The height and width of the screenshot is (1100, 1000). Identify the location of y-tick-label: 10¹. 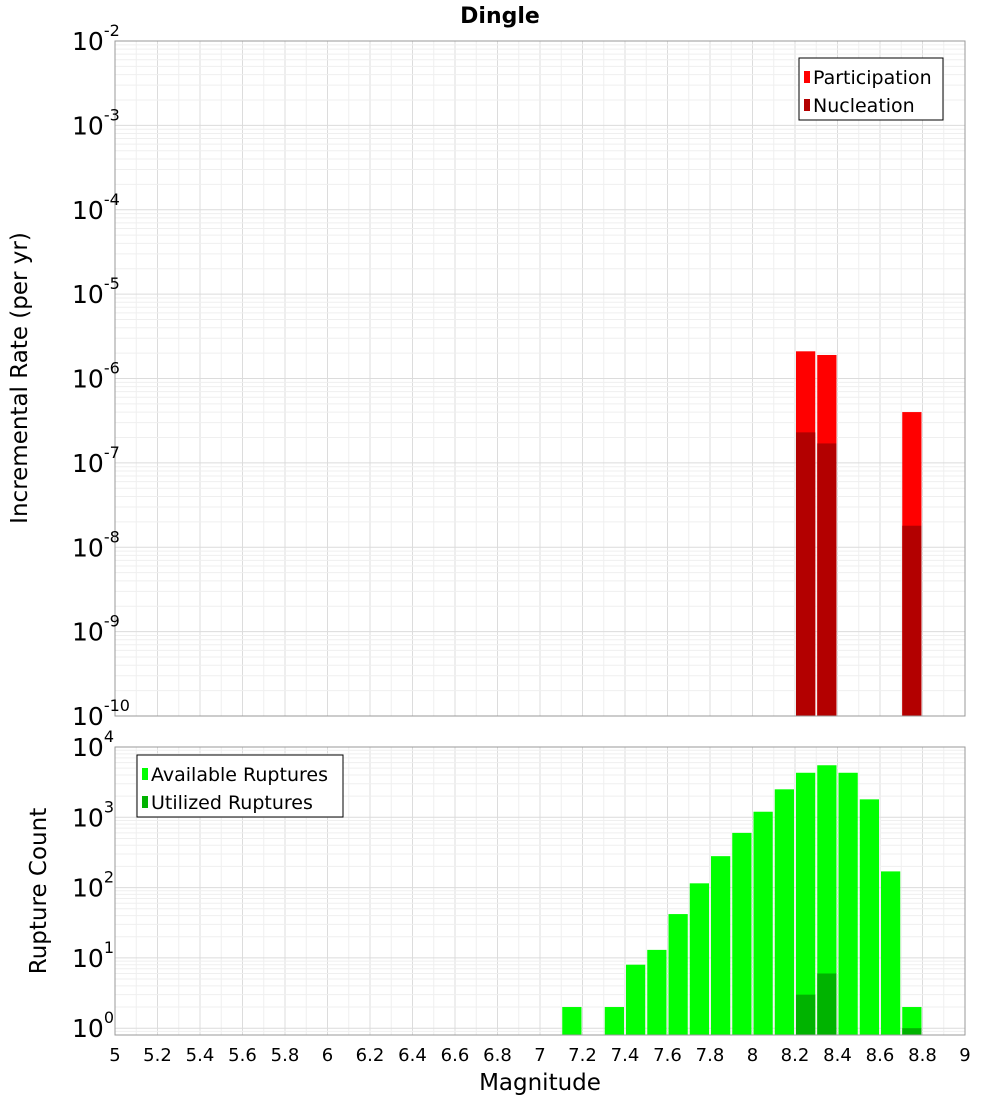
(93, 955).